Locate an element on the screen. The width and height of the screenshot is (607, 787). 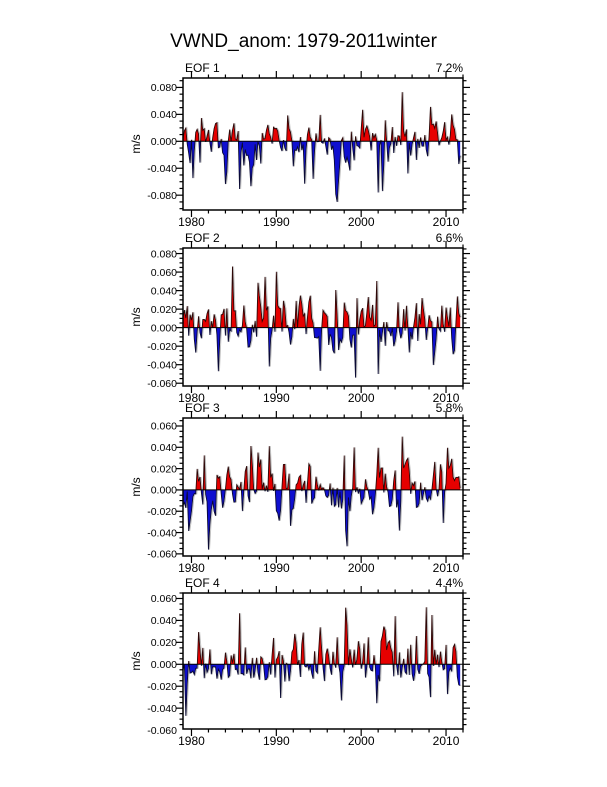
eof2-y-axis-unit: m/s is located at coordinates (136, 316).